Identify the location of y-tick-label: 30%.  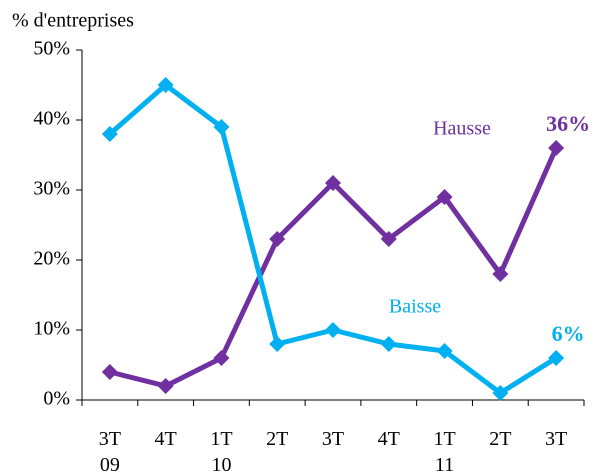
(51, 189).